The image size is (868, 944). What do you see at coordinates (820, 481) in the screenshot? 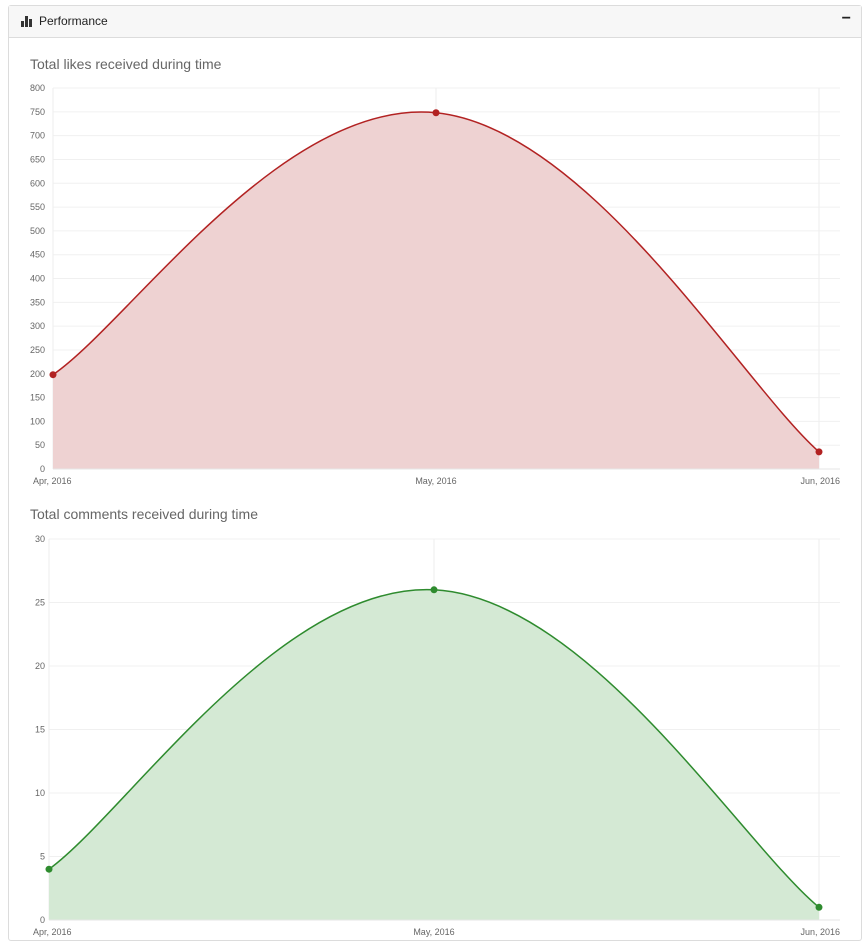
I see `likes-x-tick-label: Jun, 2016` at bounding box center [820, 481].